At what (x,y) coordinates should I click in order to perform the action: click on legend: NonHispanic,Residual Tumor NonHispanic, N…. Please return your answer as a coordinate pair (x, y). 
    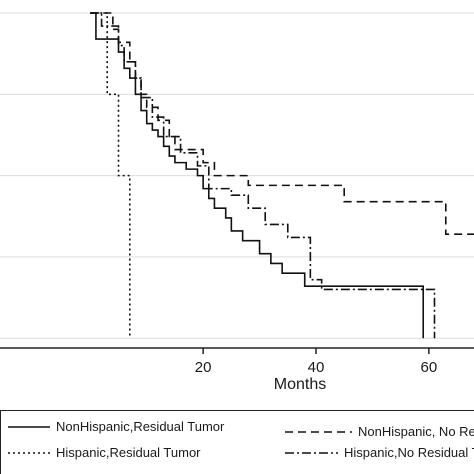
    Looking at the image, I should click on (237, 442).